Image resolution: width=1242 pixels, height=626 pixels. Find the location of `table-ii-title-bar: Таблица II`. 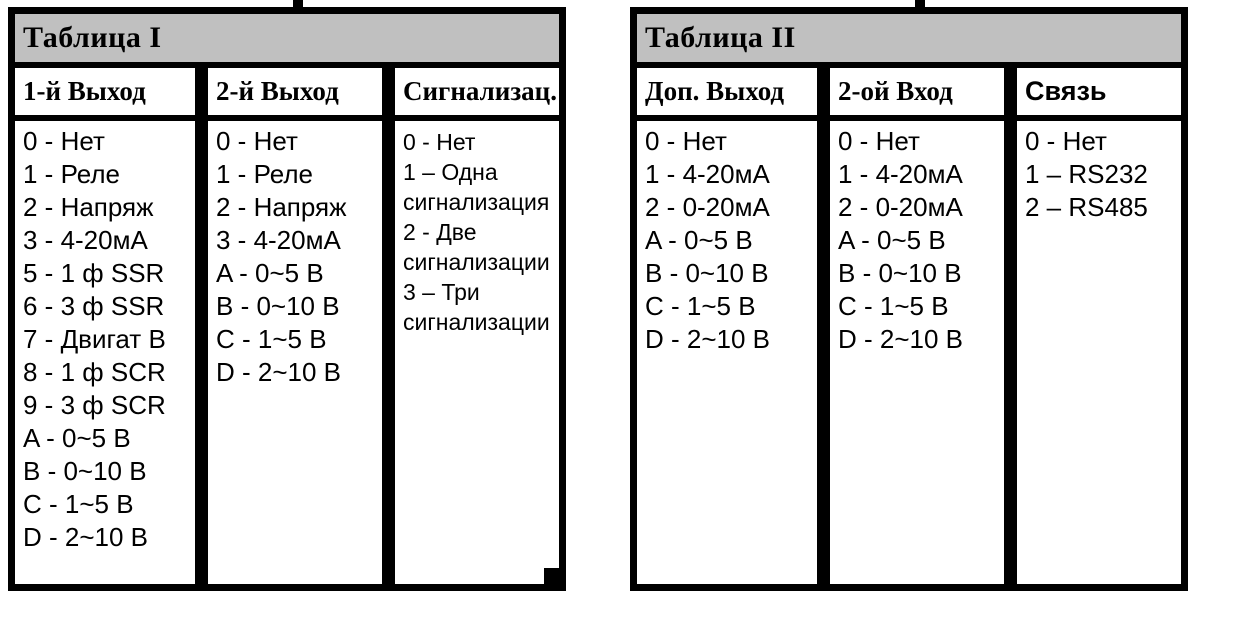

table-ii-title-bar: Таблица II is located at coordinates (909, 38).